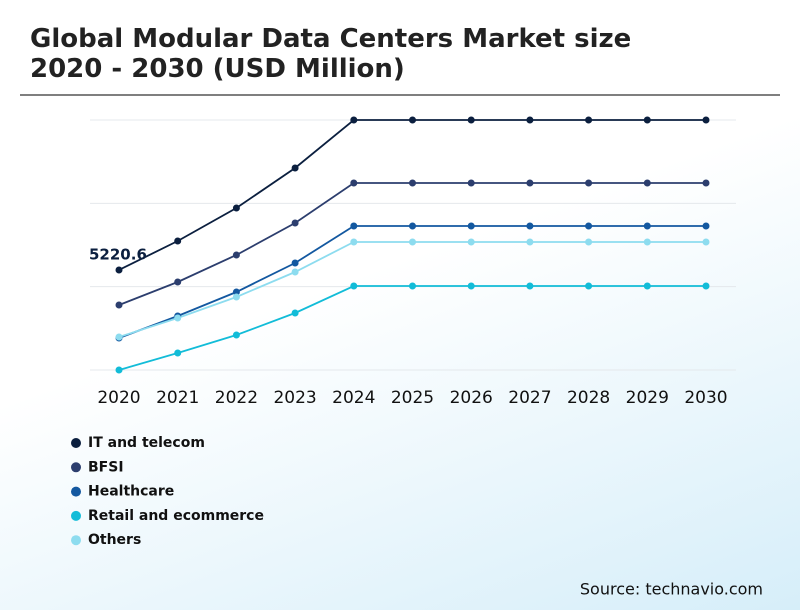 The image size is (800, 610). Describe the element at coordinates (294, 398) in the screenshot. I see `x-tick-label: 2023` at that location.